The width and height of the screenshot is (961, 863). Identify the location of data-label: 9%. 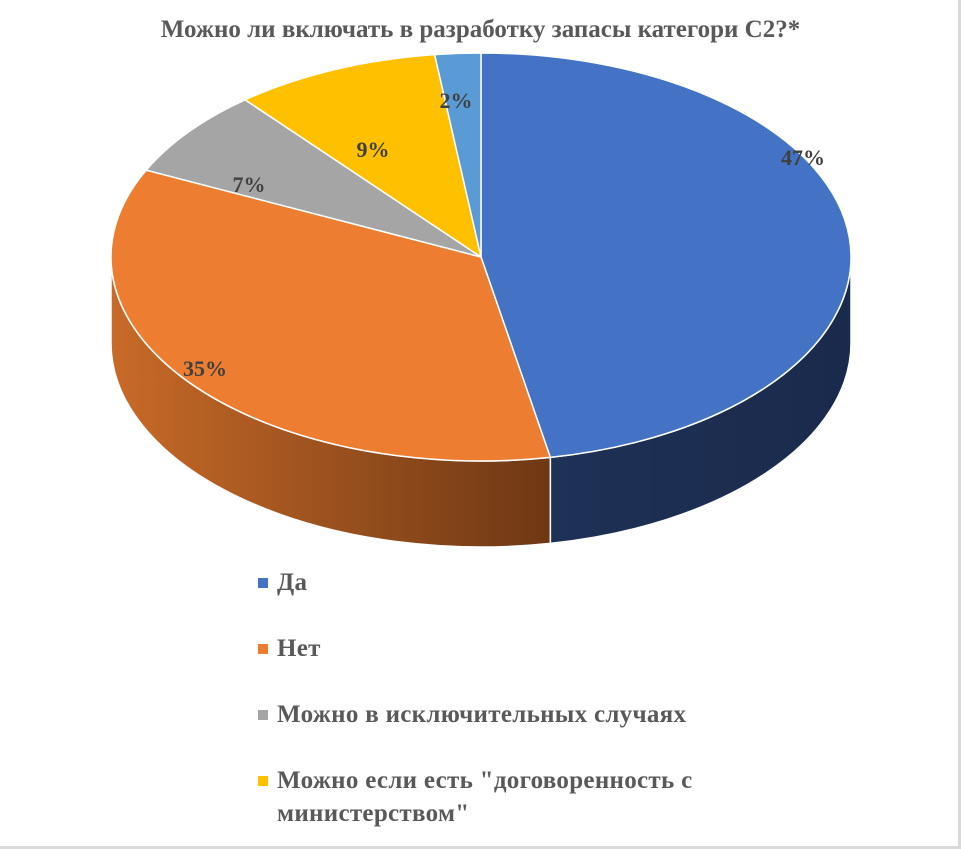
(373, 149).